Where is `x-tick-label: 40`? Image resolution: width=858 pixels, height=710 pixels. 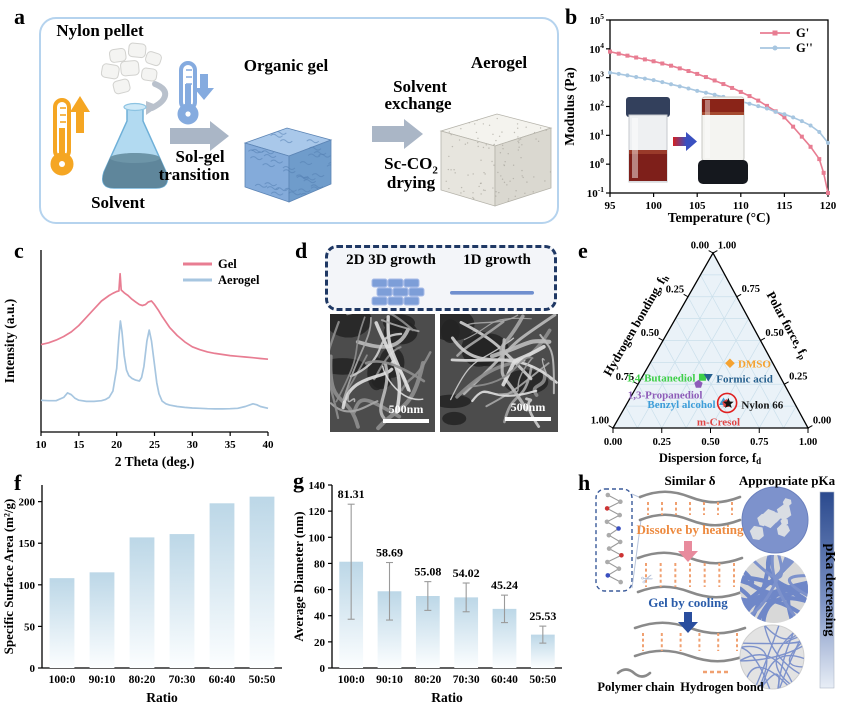
x-tick-label: 40 is located at coordinates (269, 445).